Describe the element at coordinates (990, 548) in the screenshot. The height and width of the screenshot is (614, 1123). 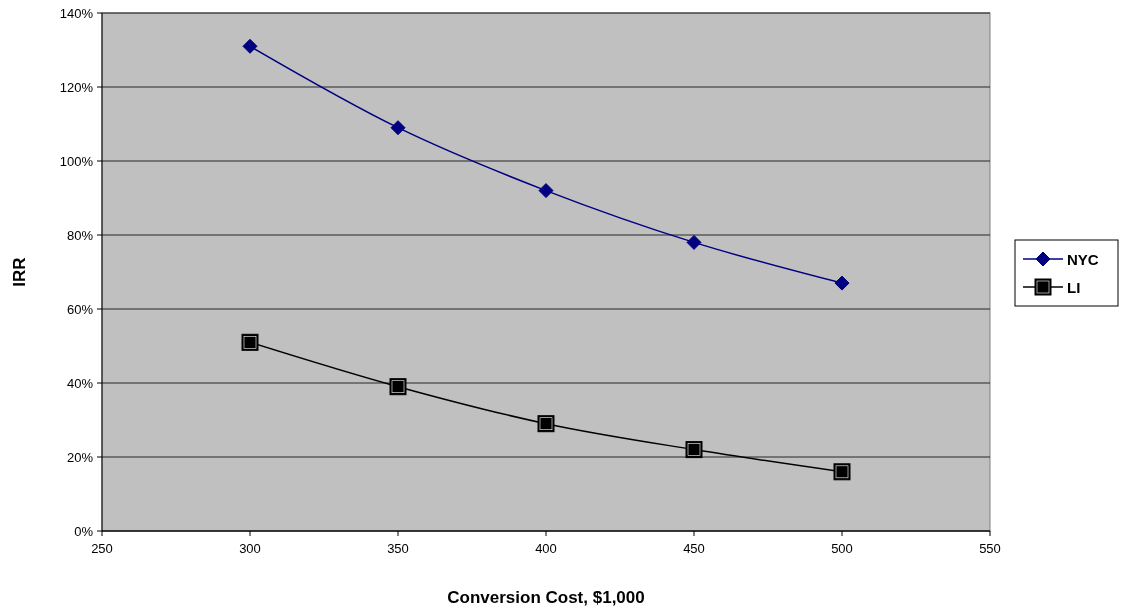
I see `x-tick-label: 550` at that location.